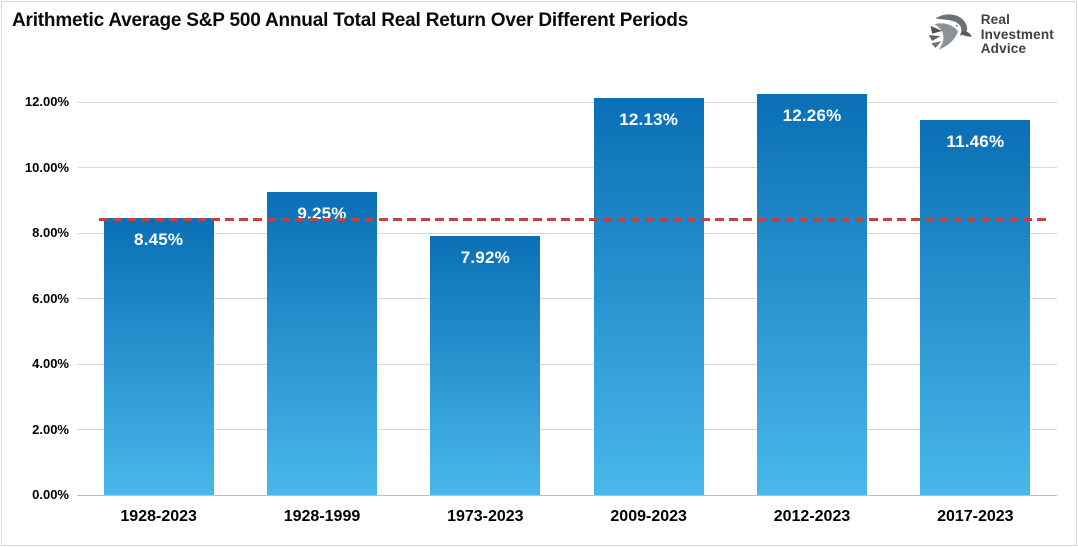 This screenshot has width=1078, height=547. I want to click on gridline-6.00%, so click(567, 298).